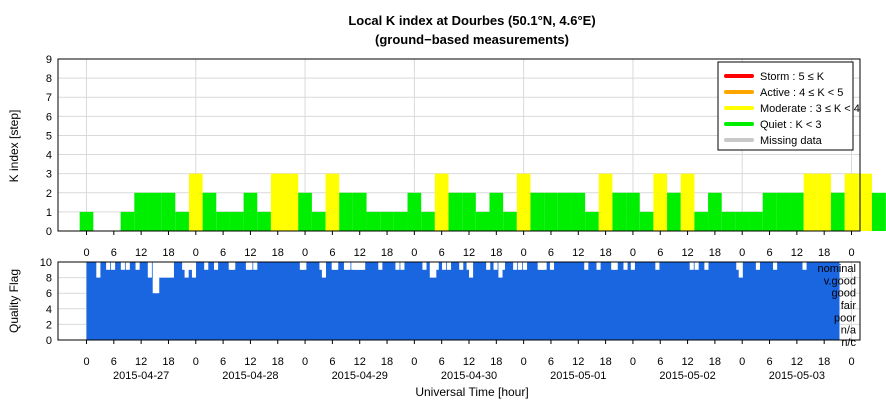 The width and height of the screenshot is (886, 400). What do you see at coordinates (14, 301) in the screenshot?
I see `quality-flag-y-axis-label: Quality Flag` at bounding box center [14, 301].